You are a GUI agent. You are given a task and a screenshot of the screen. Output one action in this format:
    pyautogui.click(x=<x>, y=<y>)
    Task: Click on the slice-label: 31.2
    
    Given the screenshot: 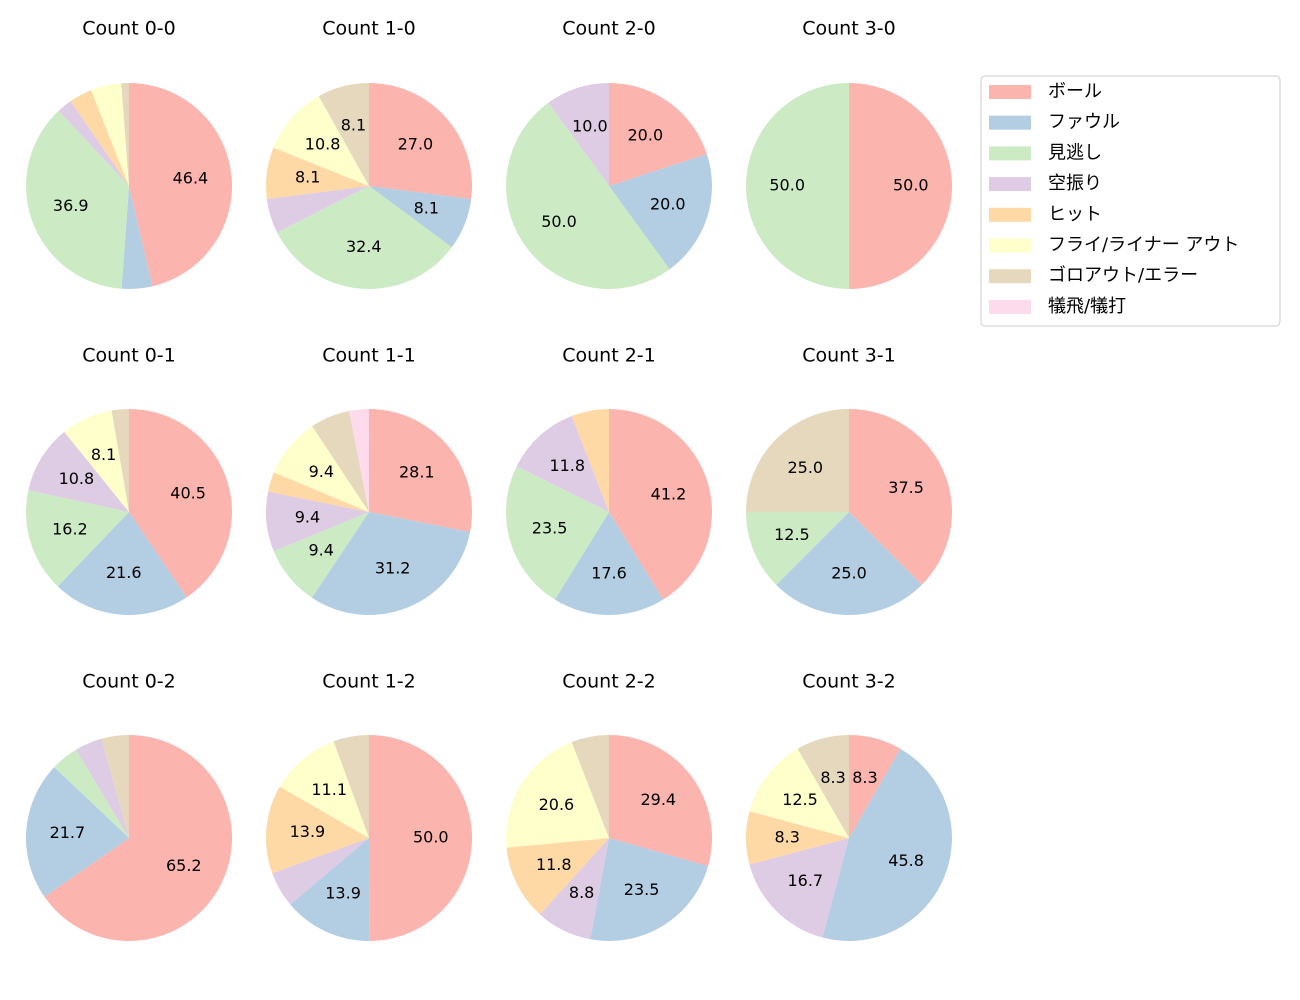 What is the action you would take?
    pyautogui.click(x=393, y=568)
    